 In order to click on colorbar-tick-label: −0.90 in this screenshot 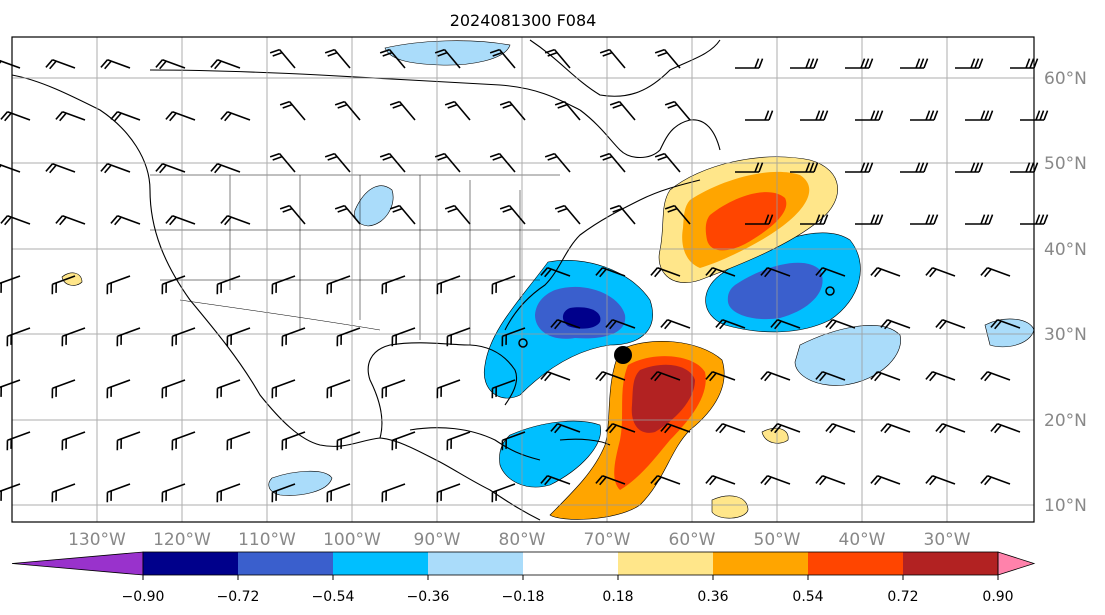, I will do `click(143, 597)`.